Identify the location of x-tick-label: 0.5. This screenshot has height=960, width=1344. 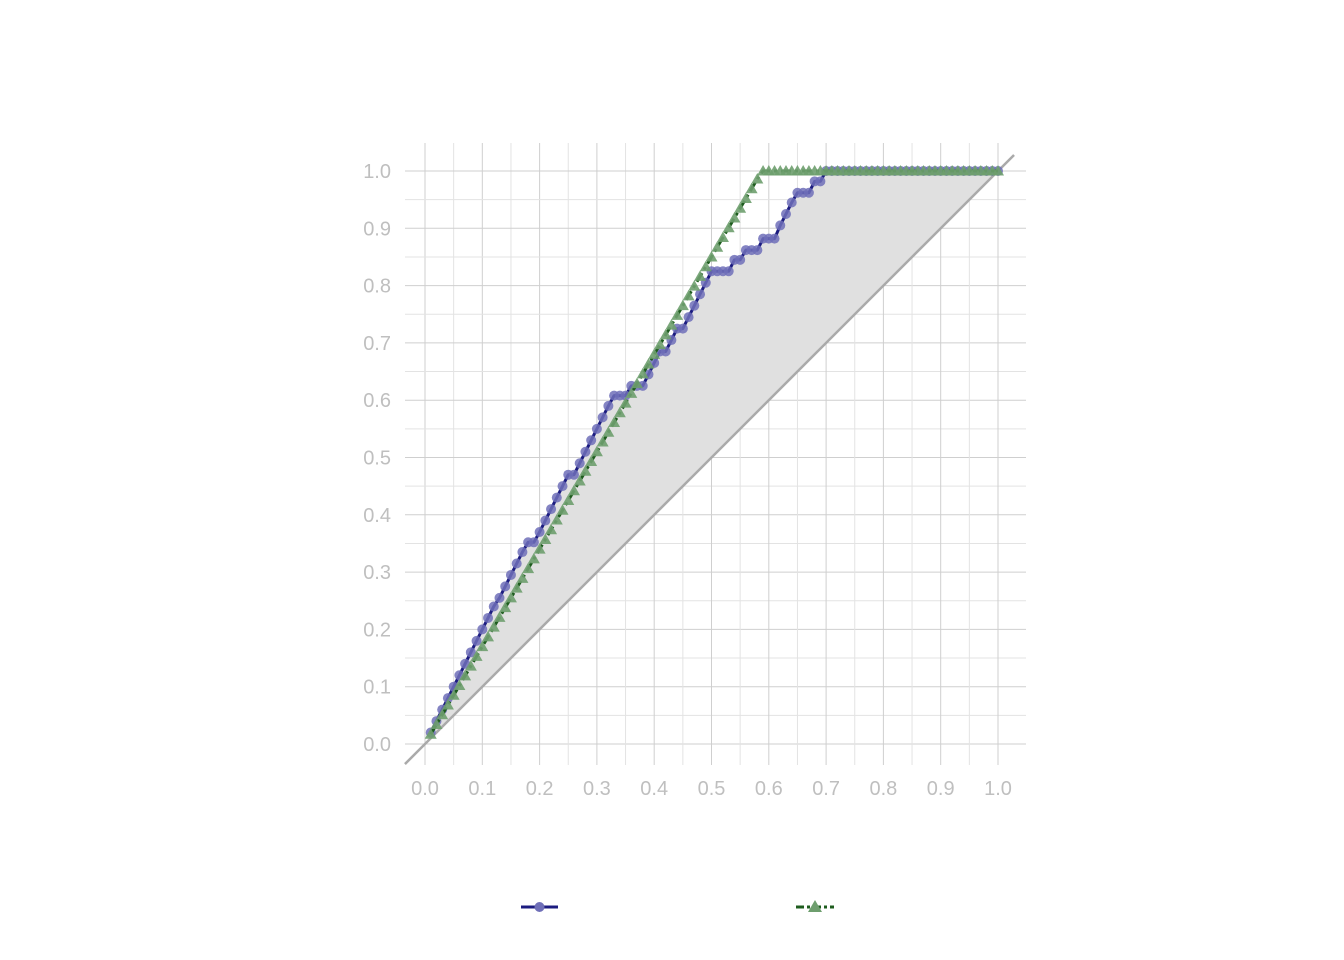
(712, 789).